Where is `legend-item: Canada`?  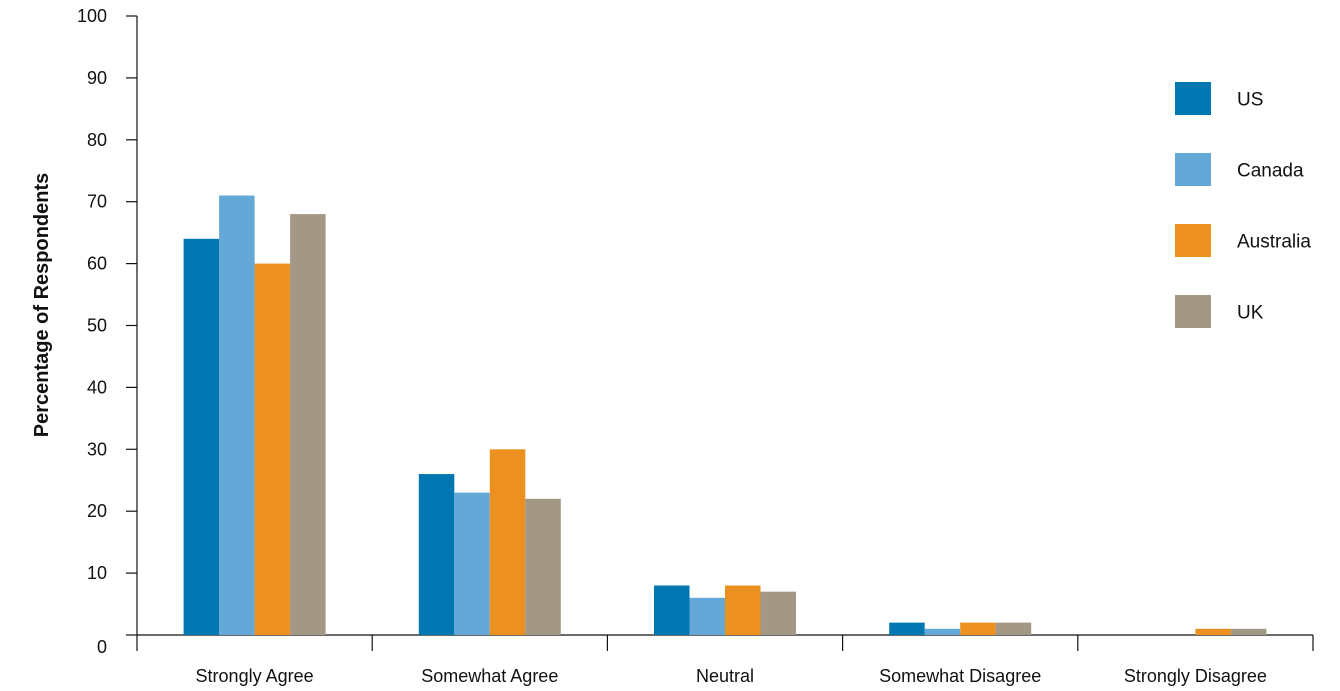
legend-item: Canada is located at coordinates (1239, 169).